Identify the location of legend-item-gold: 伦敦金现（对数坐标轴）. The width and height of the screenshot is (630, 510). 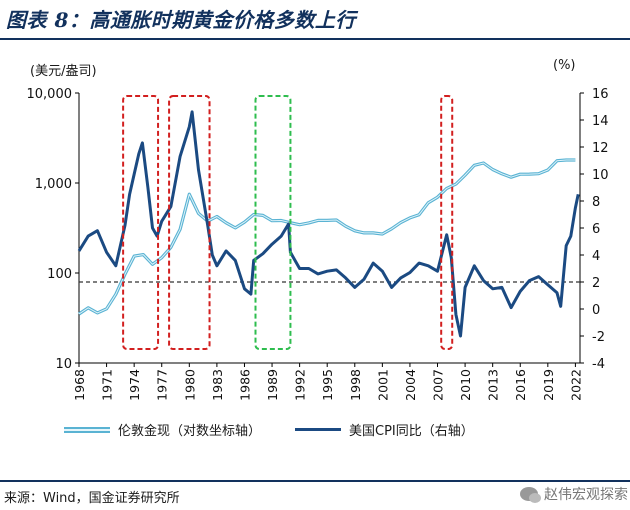
(162, 429).